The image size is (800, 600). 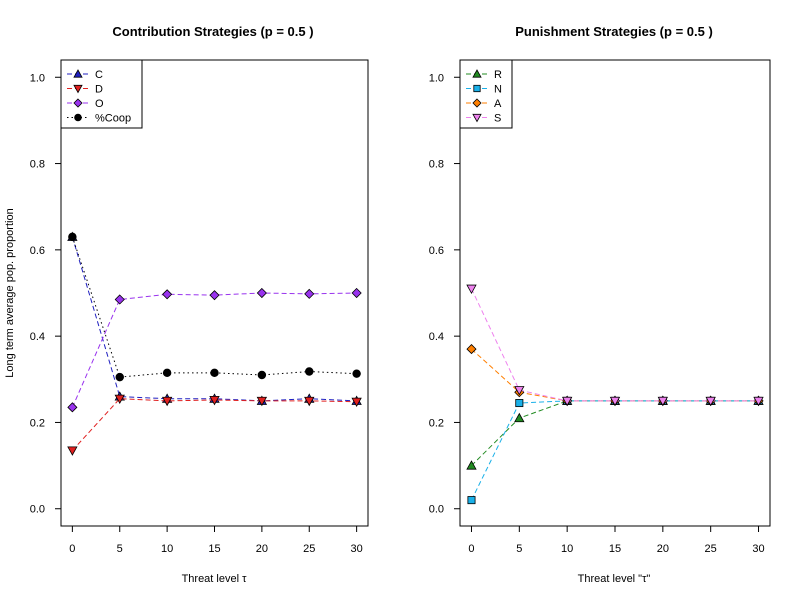 I want to click on series-line-o, so click(x=214, y=350).